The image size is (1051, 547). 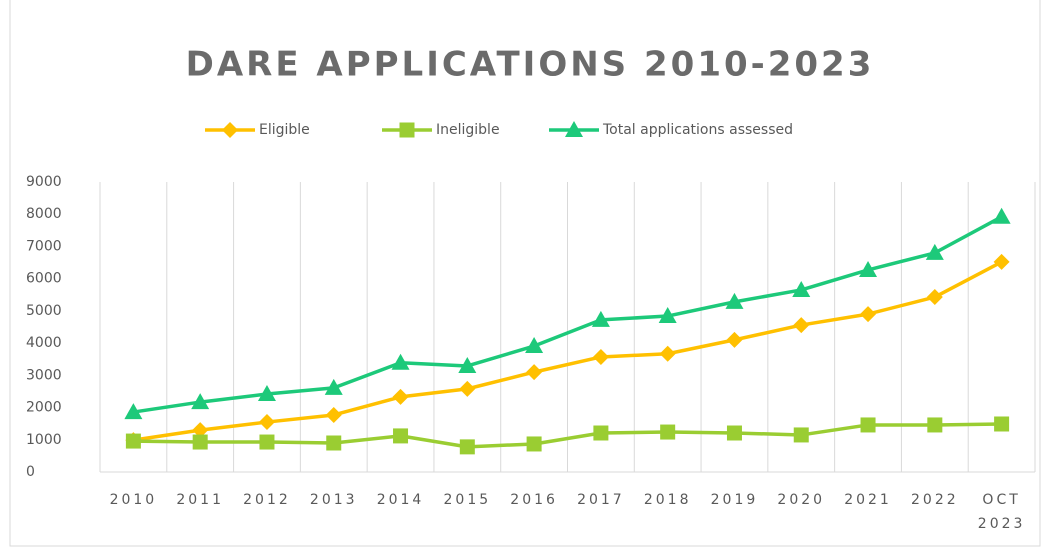 What do you see at coordinates (697, 130) in the screenshot?
I see `legend-label: Total applications assessed` at bounding box center [697, 130].